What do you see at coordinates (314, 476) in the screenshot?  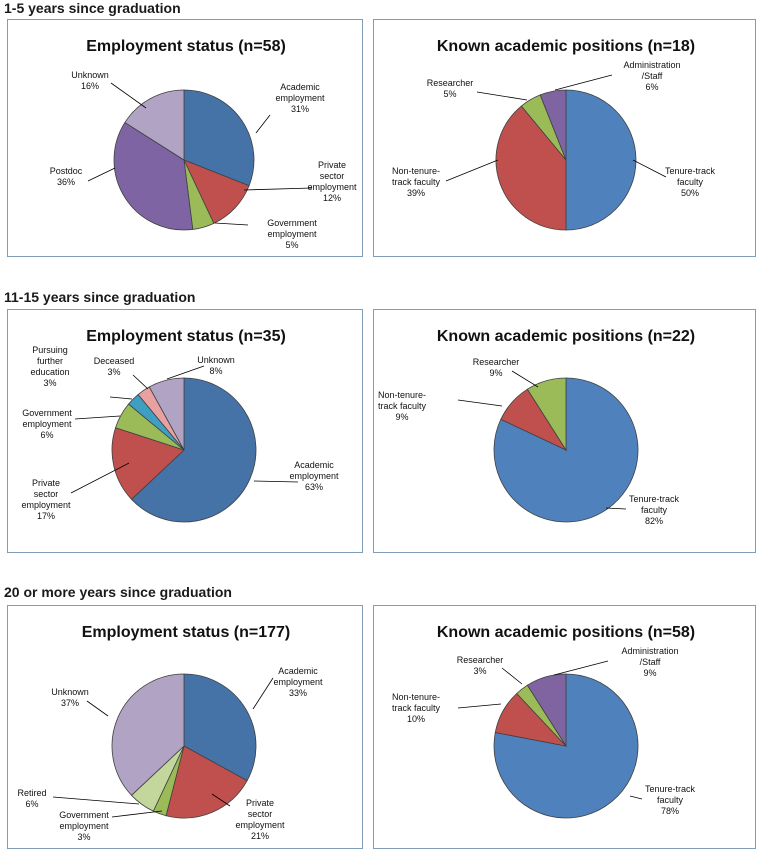 I see `slice-label-academic: Academic employment 63%` at bounding box center [314, 476].